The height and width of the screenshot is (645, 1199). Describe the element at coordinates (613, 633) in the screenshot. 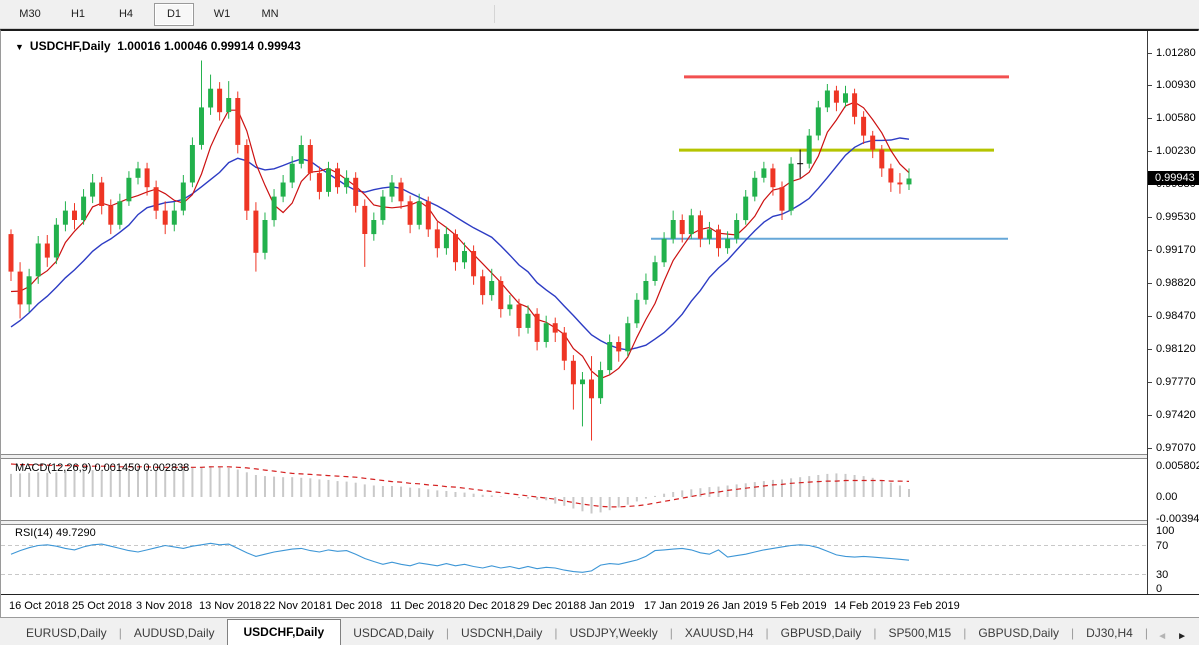

I see `symbol-tab-usdjpy-5: USDJPY,Weekly` at that location.